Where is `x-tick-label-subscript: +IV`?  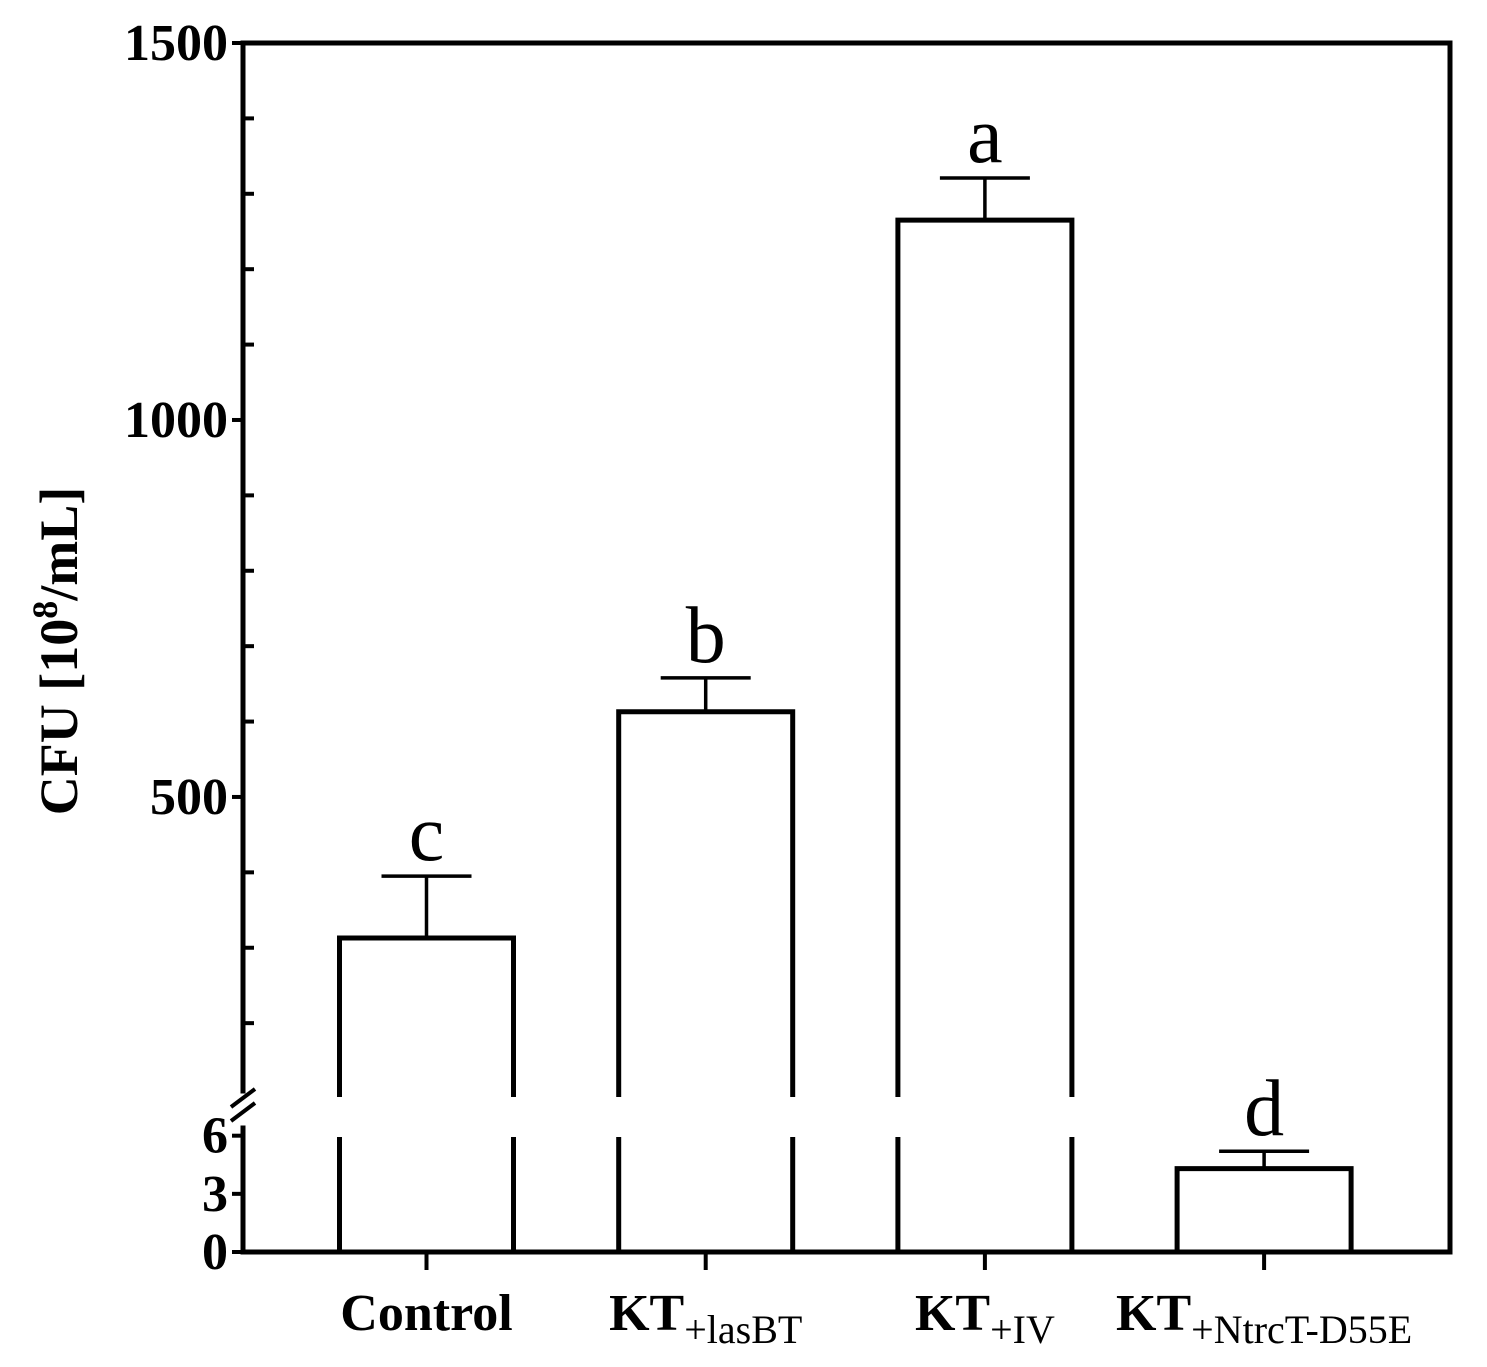
x-tick-label-subscript: +IV is located at coordinates (1022, 1329).